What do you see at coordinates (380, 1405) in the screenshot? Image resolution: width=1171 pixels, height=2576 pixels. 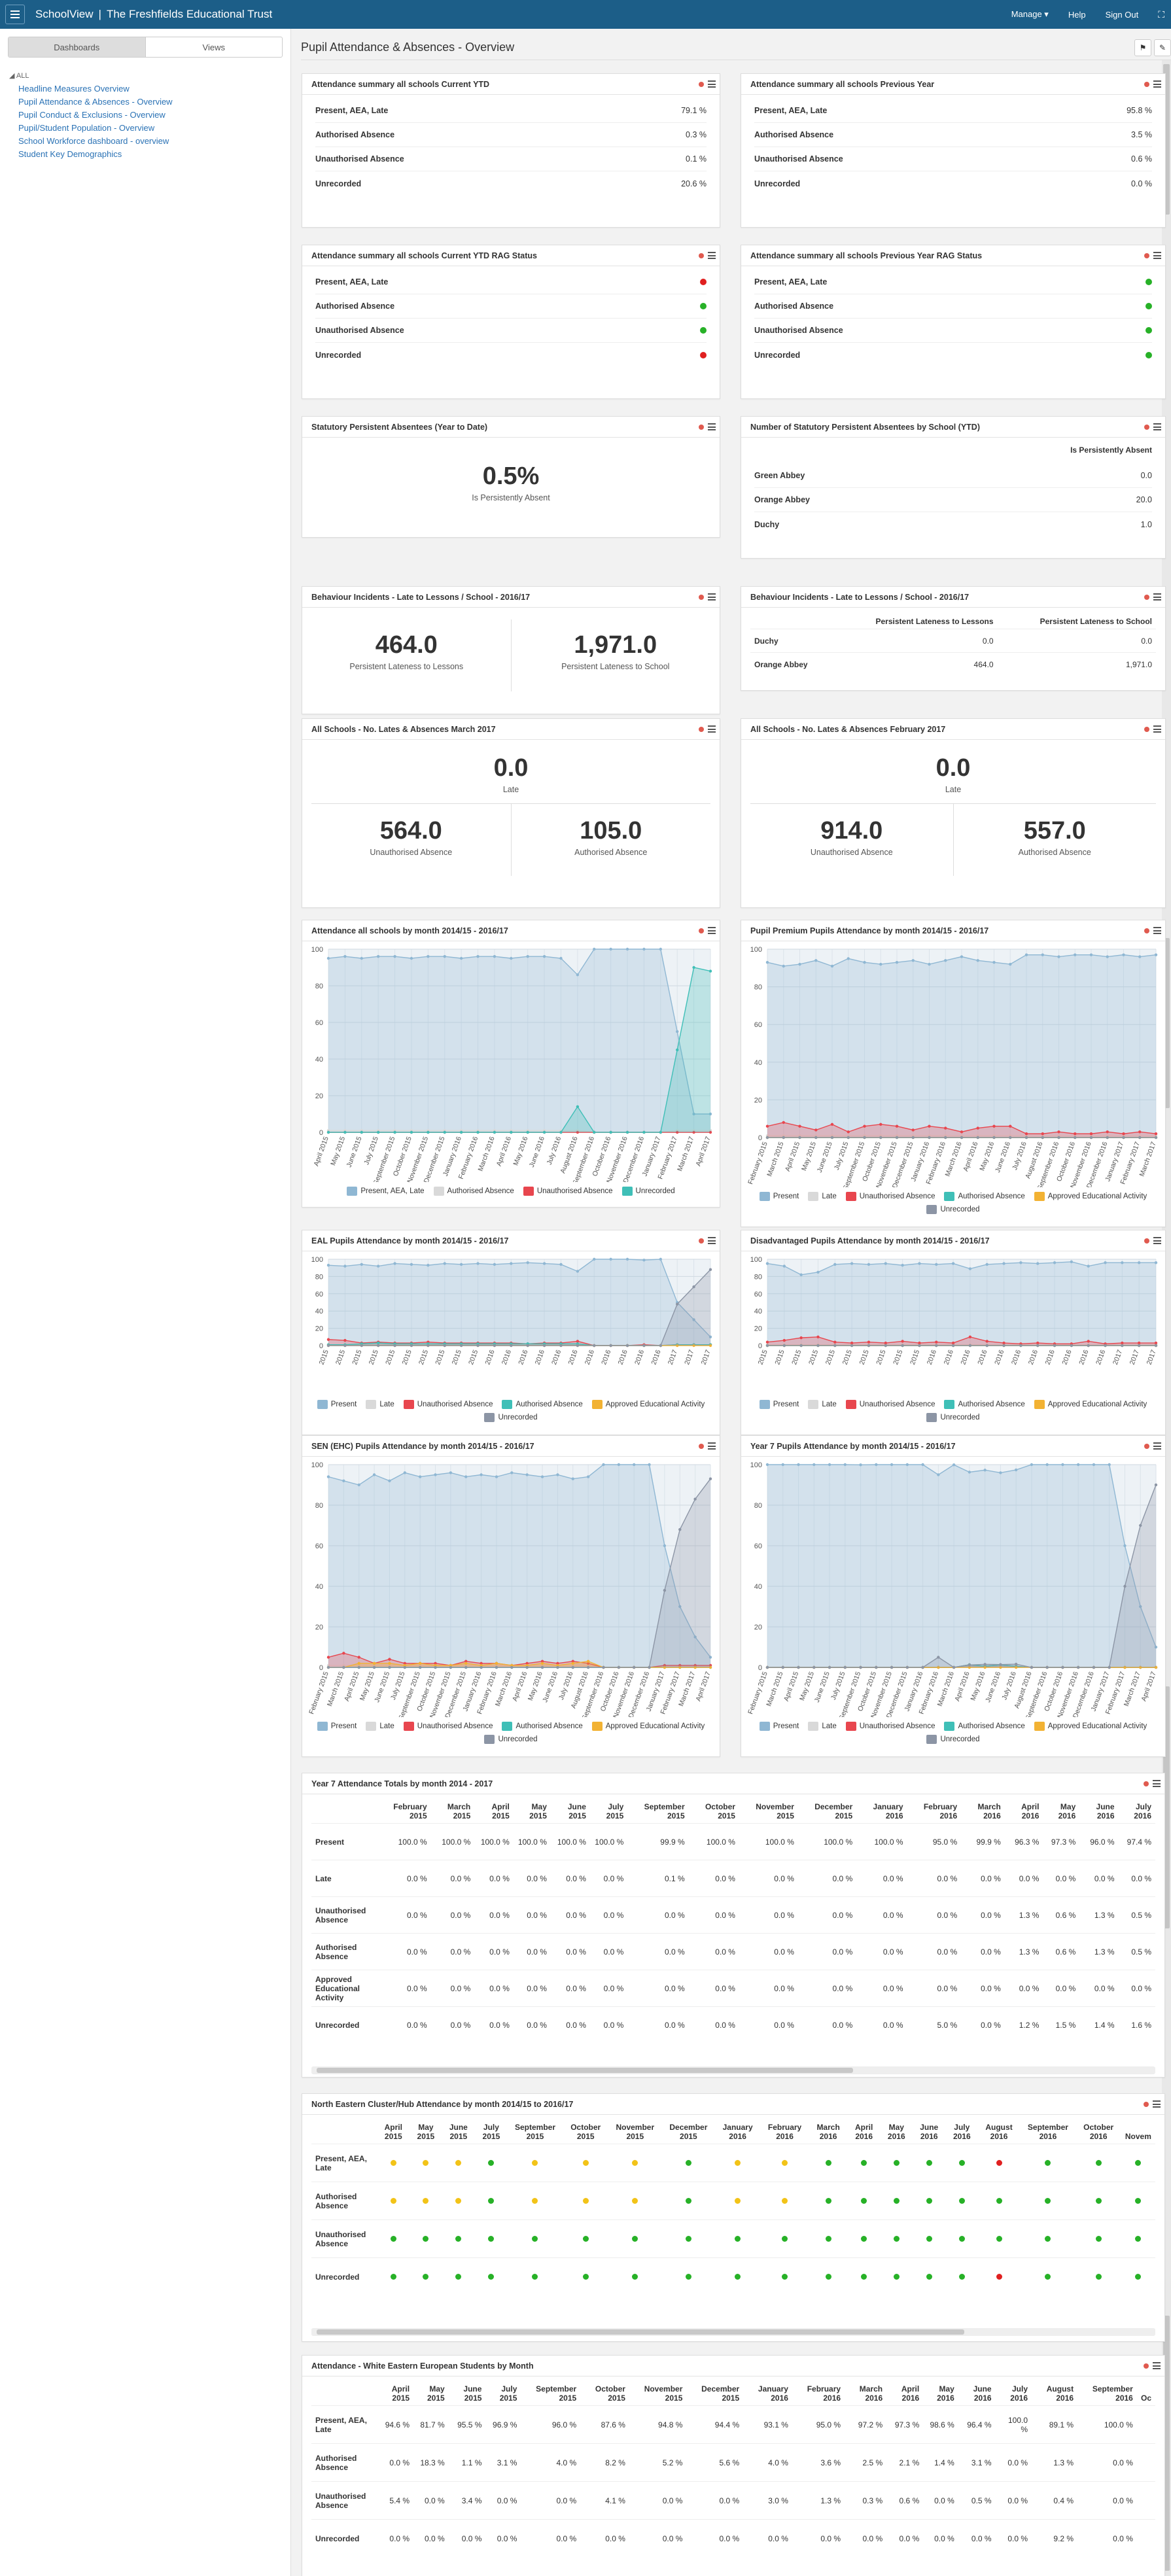 I see `legend-item: Late` at bounding box center [380, 1405].